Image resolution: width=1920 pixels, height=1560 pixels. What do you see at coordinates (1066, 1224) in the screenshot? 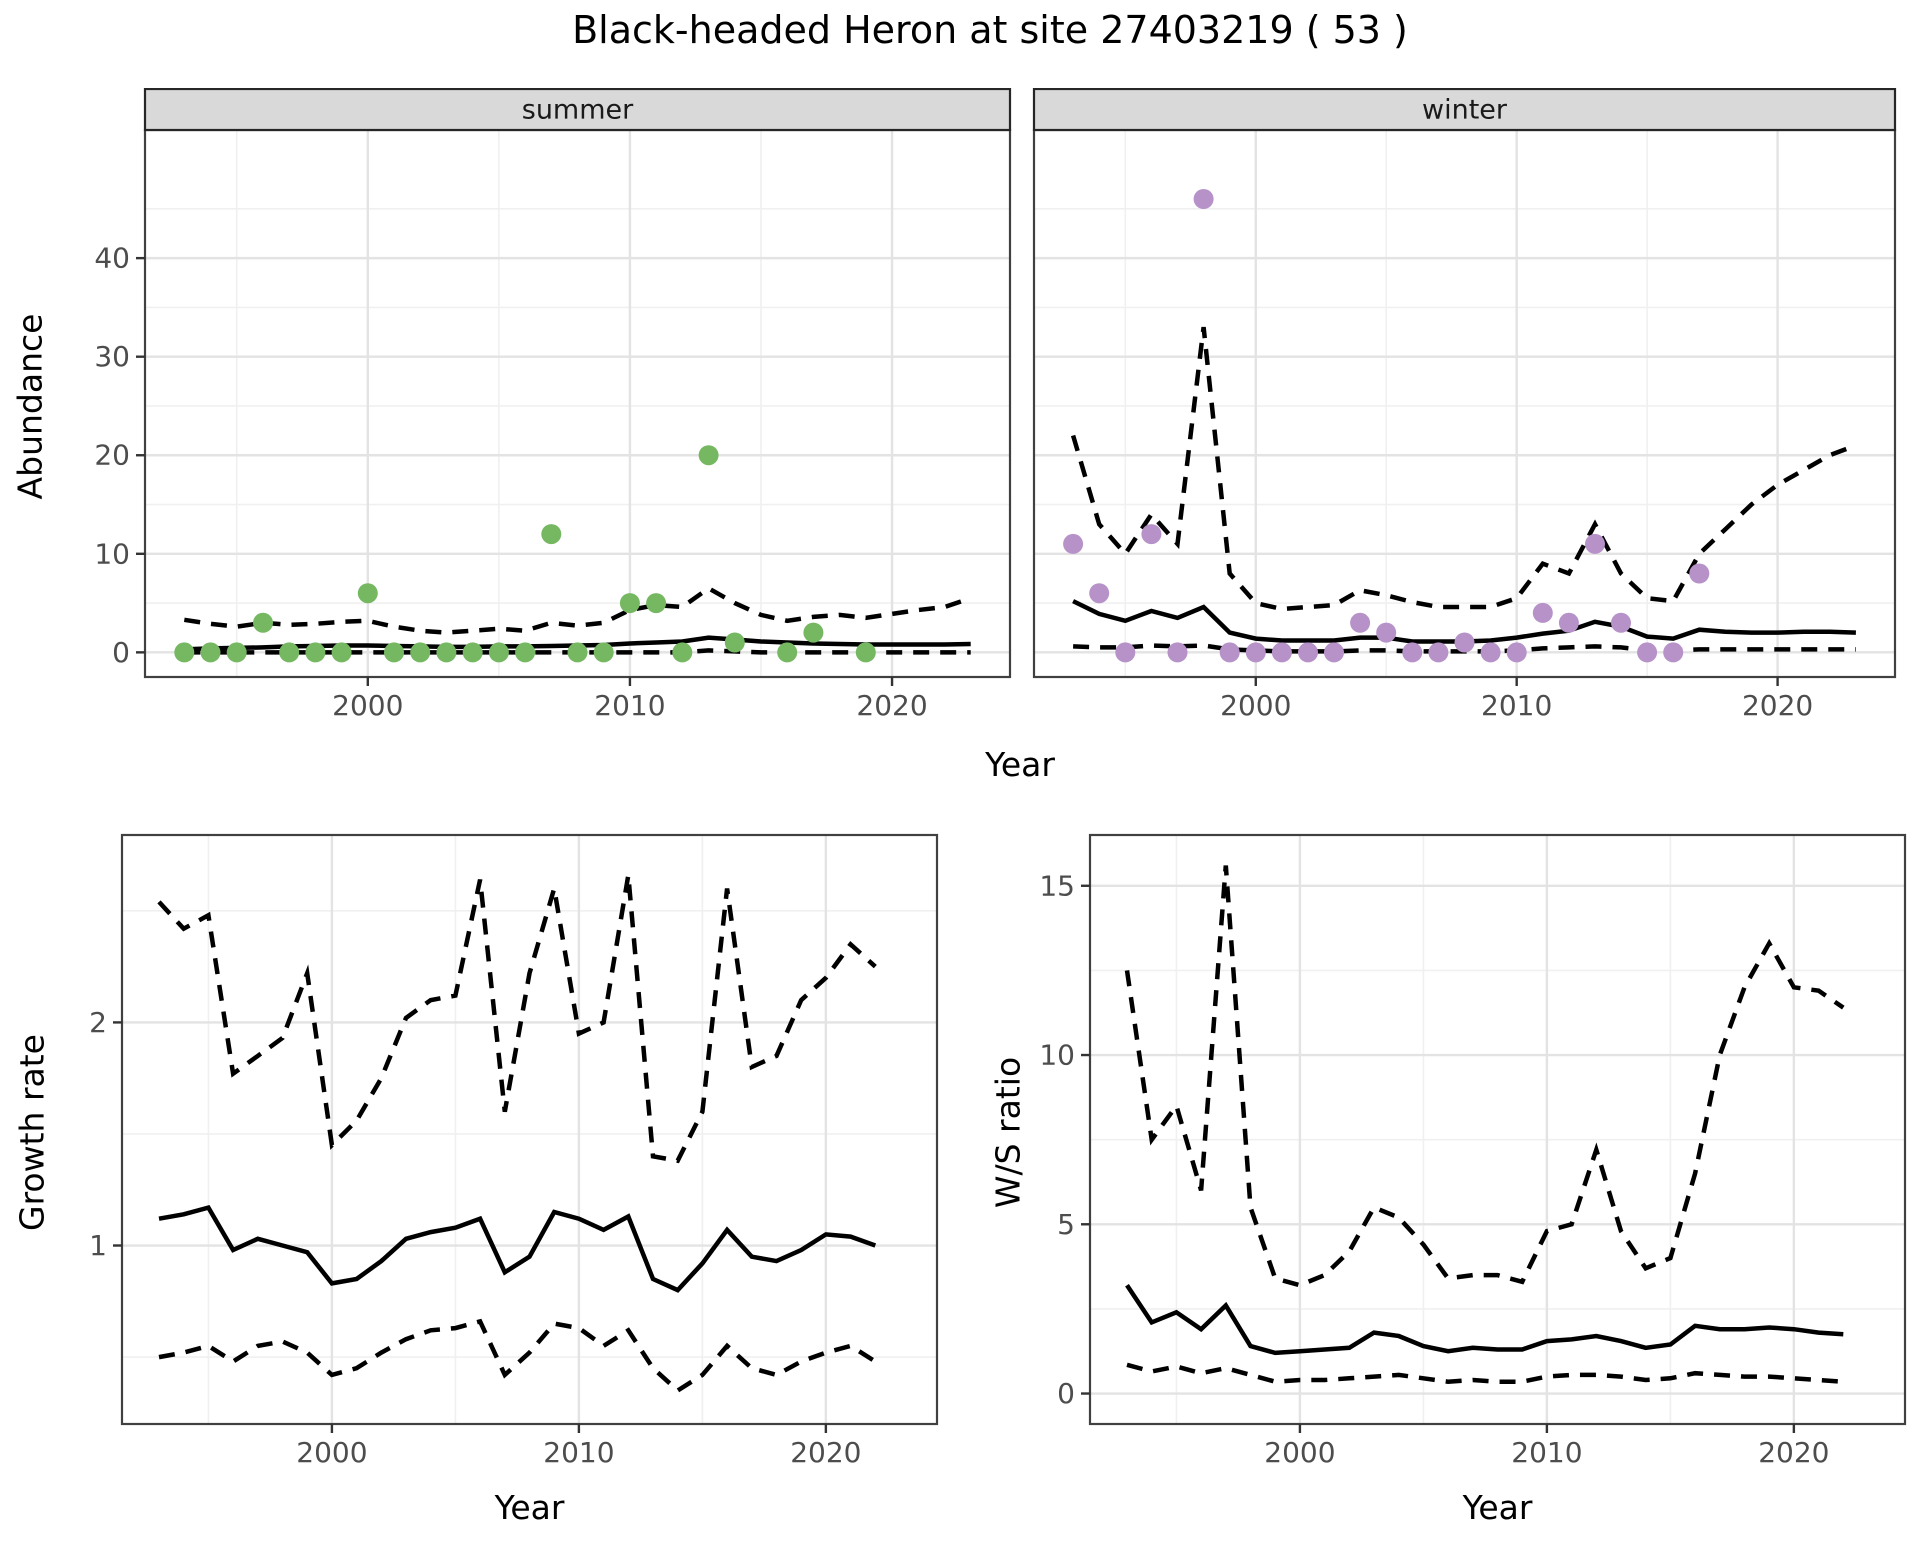
I see `ws-y-tick-label: 5` at bounding box center [1066, 1224].